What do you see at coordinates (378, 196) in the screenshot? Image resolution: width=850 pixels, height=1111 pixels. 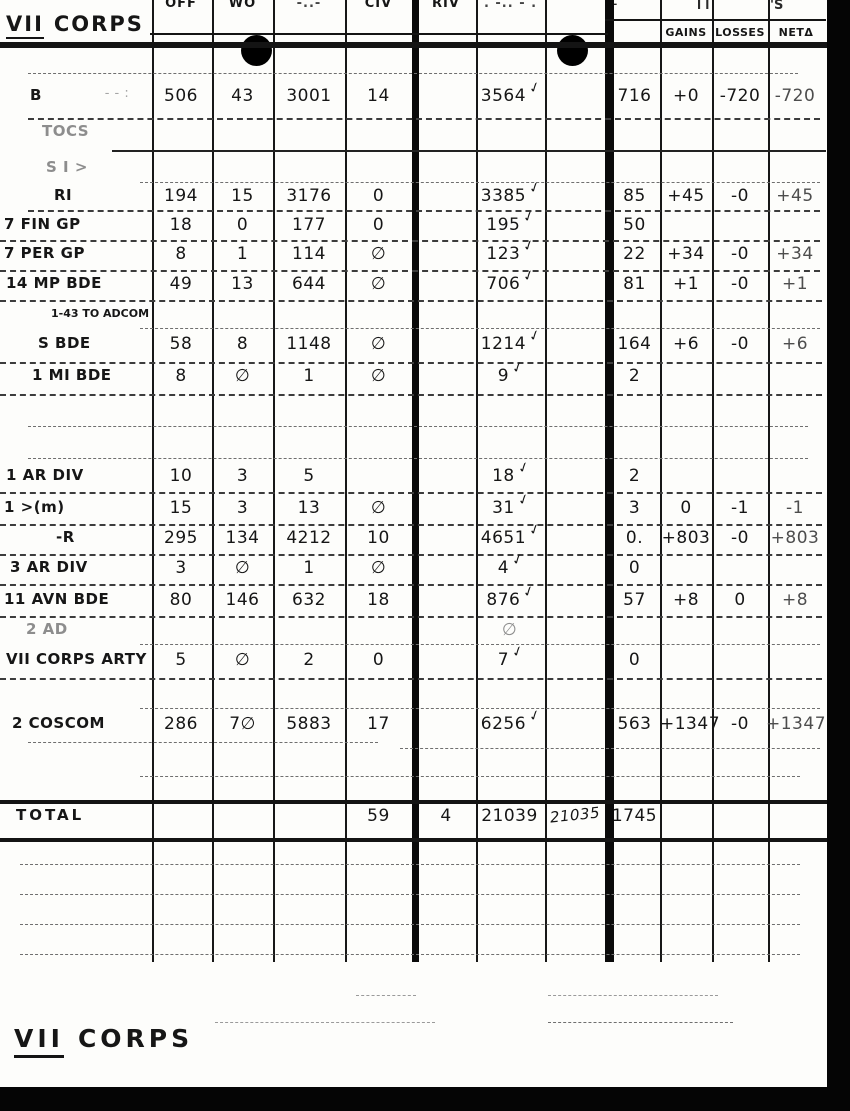 I see `cell-ri-civ: 0` at bounding box center [378, 196].